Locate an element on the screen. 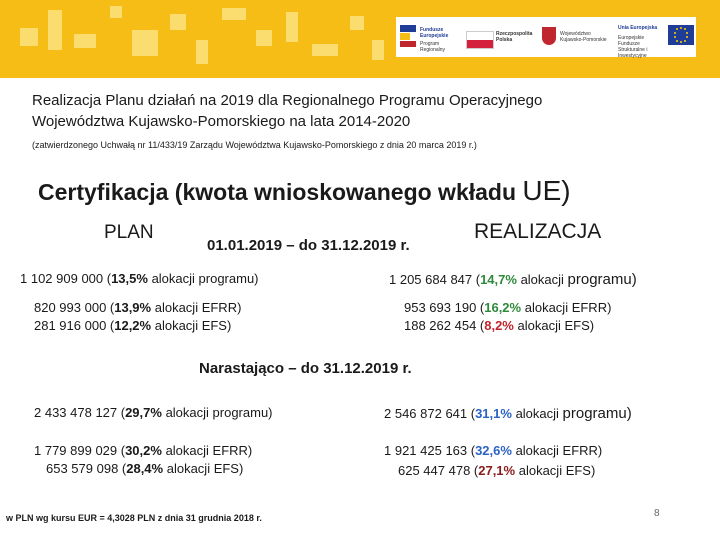 The width and height of the screenshot is (720, 540). pct: 8,2% is located at coordinates (499, 325).